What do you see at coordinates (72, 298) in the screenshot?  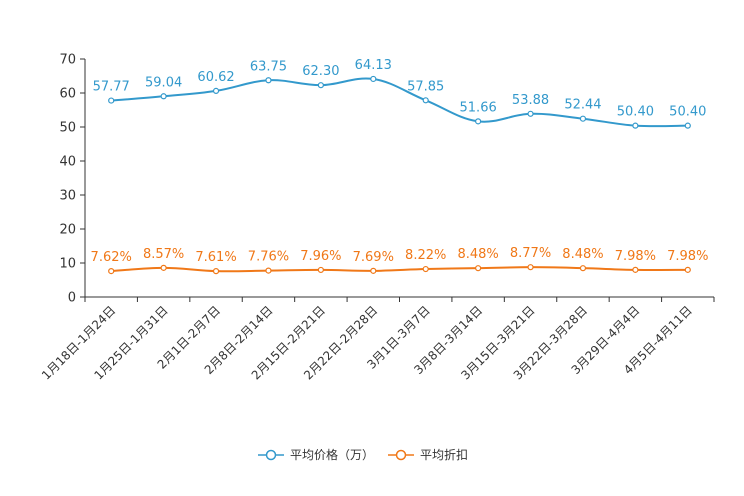 I see `y-tick-label: 0` at bounding box center [72, 298].